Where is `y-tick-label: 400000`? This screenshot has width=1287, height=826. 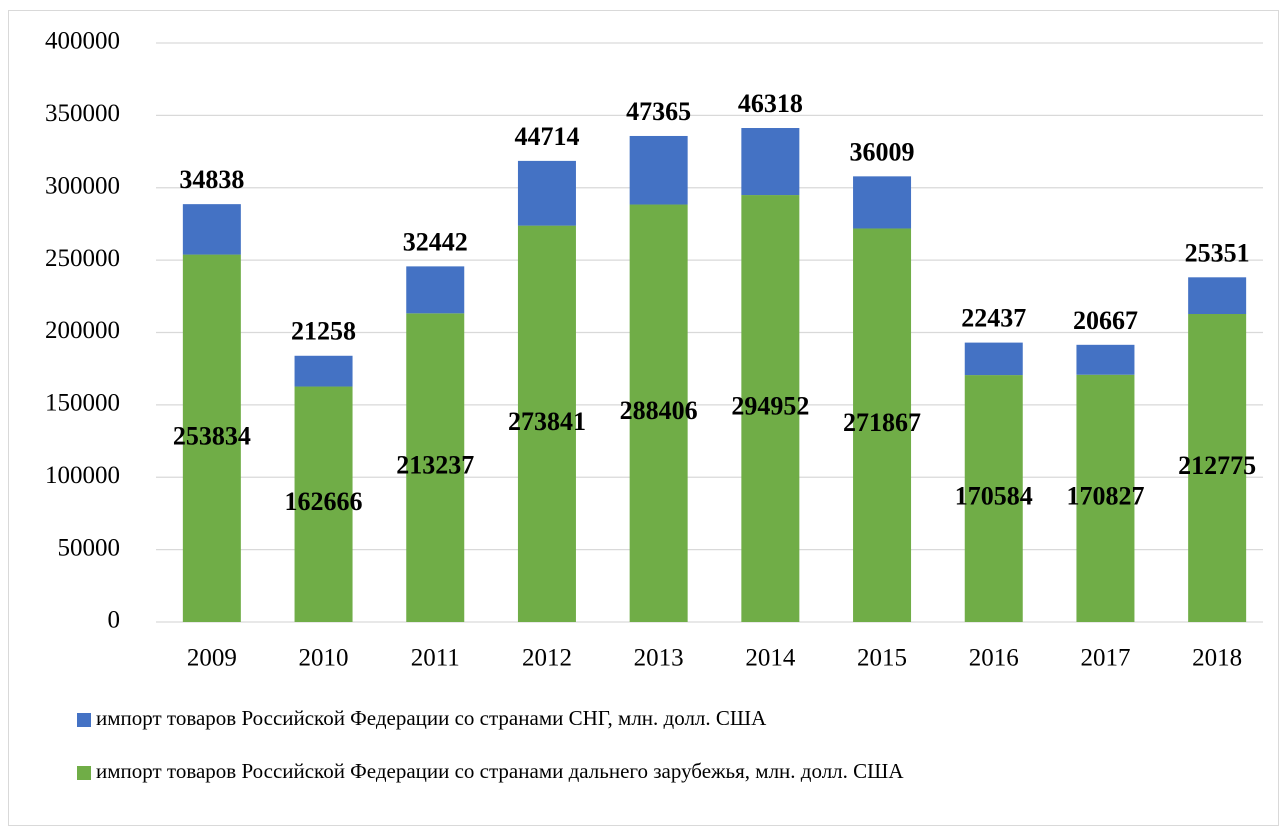
y-tick-label: 400000 is located at coordinates (82, 41).